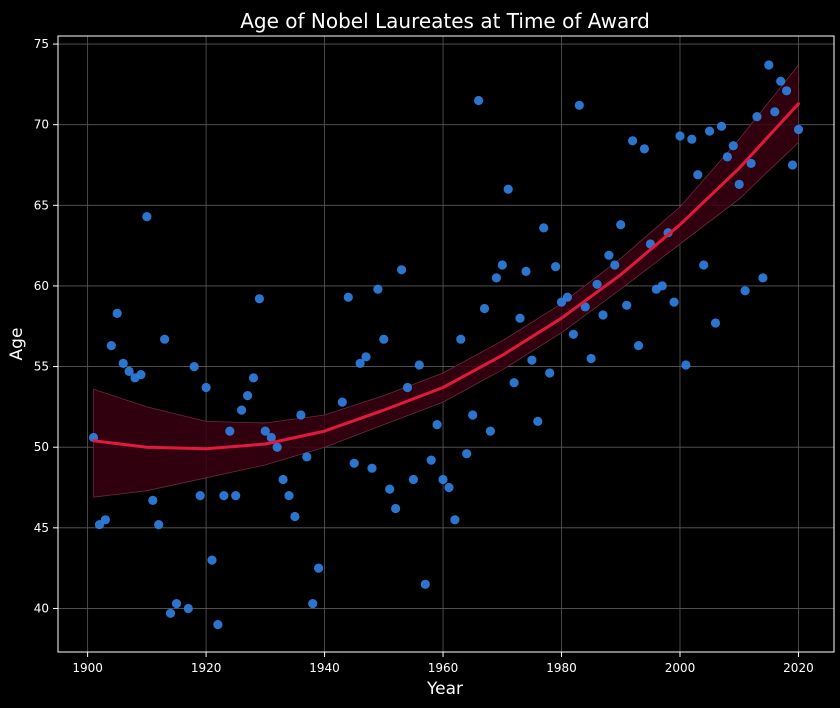 This screenshot has width=840, height=708. What do you see at coordinates (41, 528) in the screenshot?
I see `y-tick-label: 45` at bounding box center [41, 528].